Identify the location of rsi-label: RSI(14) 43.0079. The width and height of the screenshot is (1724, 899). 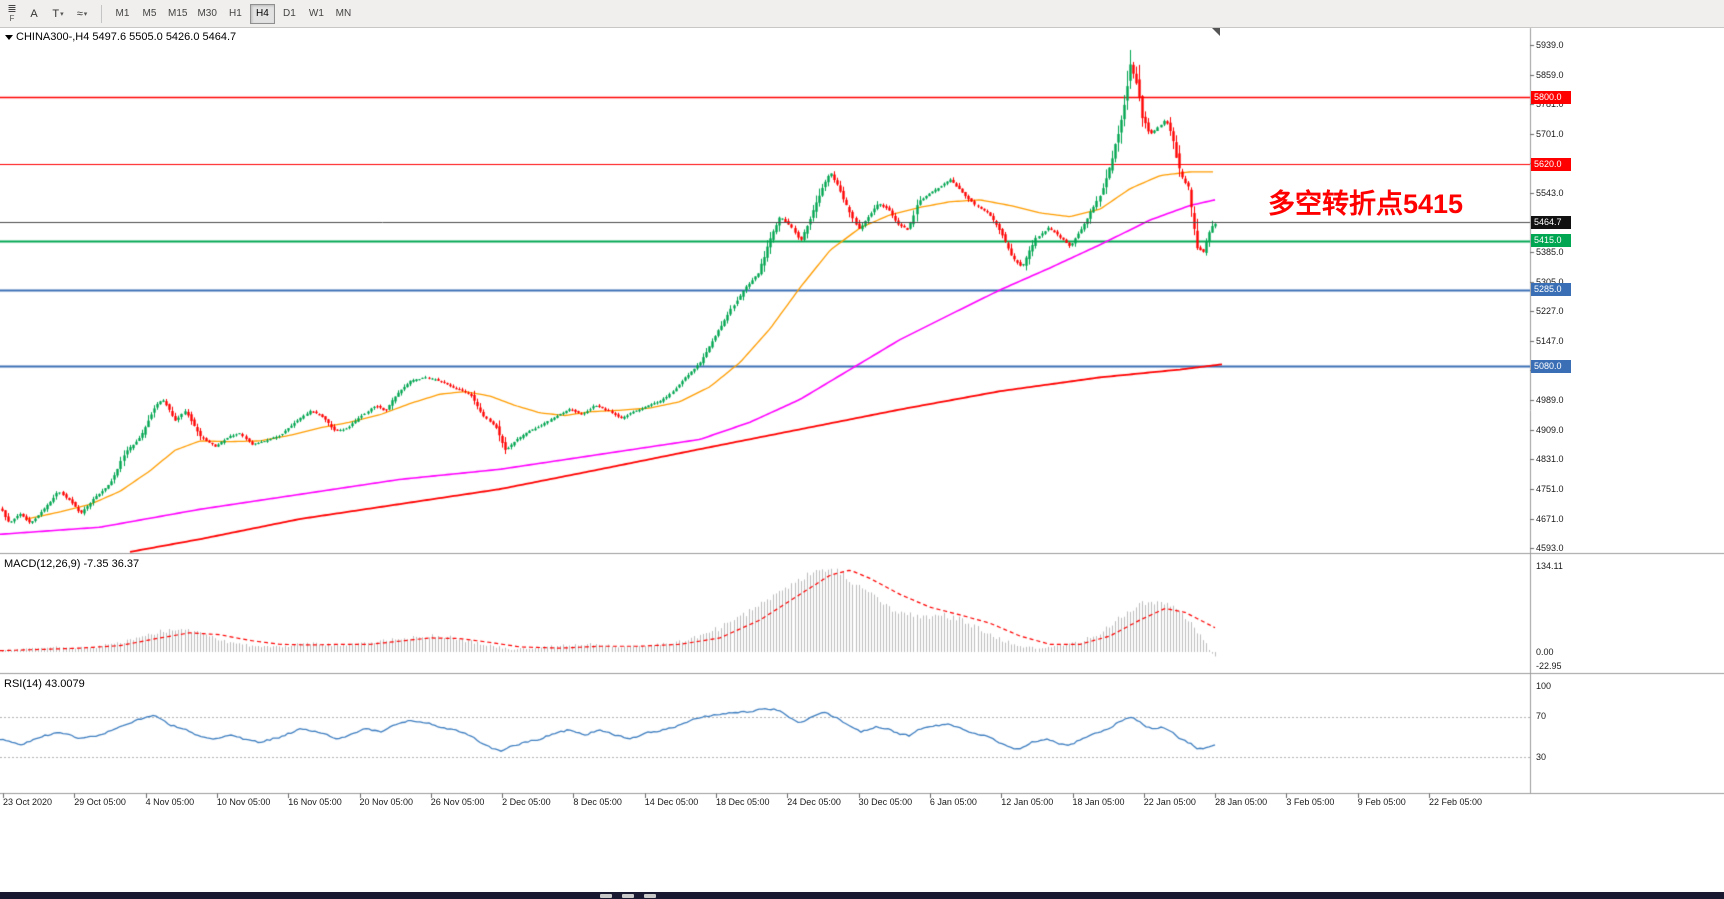
(44, 684).